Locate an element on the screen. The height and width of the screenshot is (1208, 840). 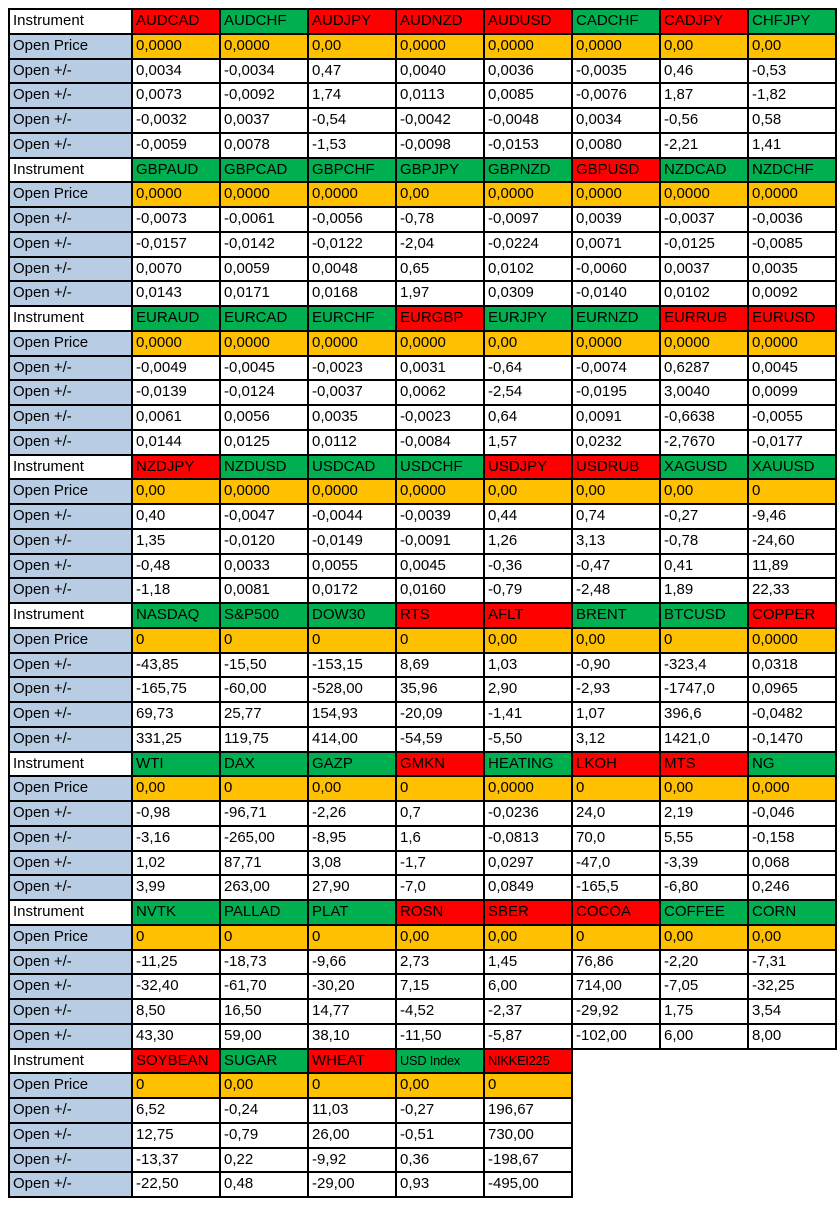
delta-cell: 331,25 is located at coordinates (176, 739).